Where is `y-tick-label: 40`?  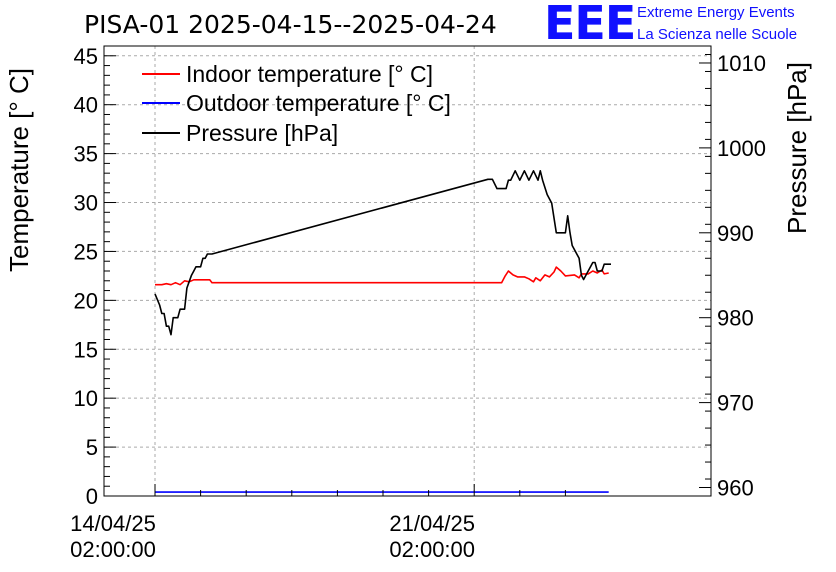
y-tick-label: 40 is located at coordinates (86, 105).